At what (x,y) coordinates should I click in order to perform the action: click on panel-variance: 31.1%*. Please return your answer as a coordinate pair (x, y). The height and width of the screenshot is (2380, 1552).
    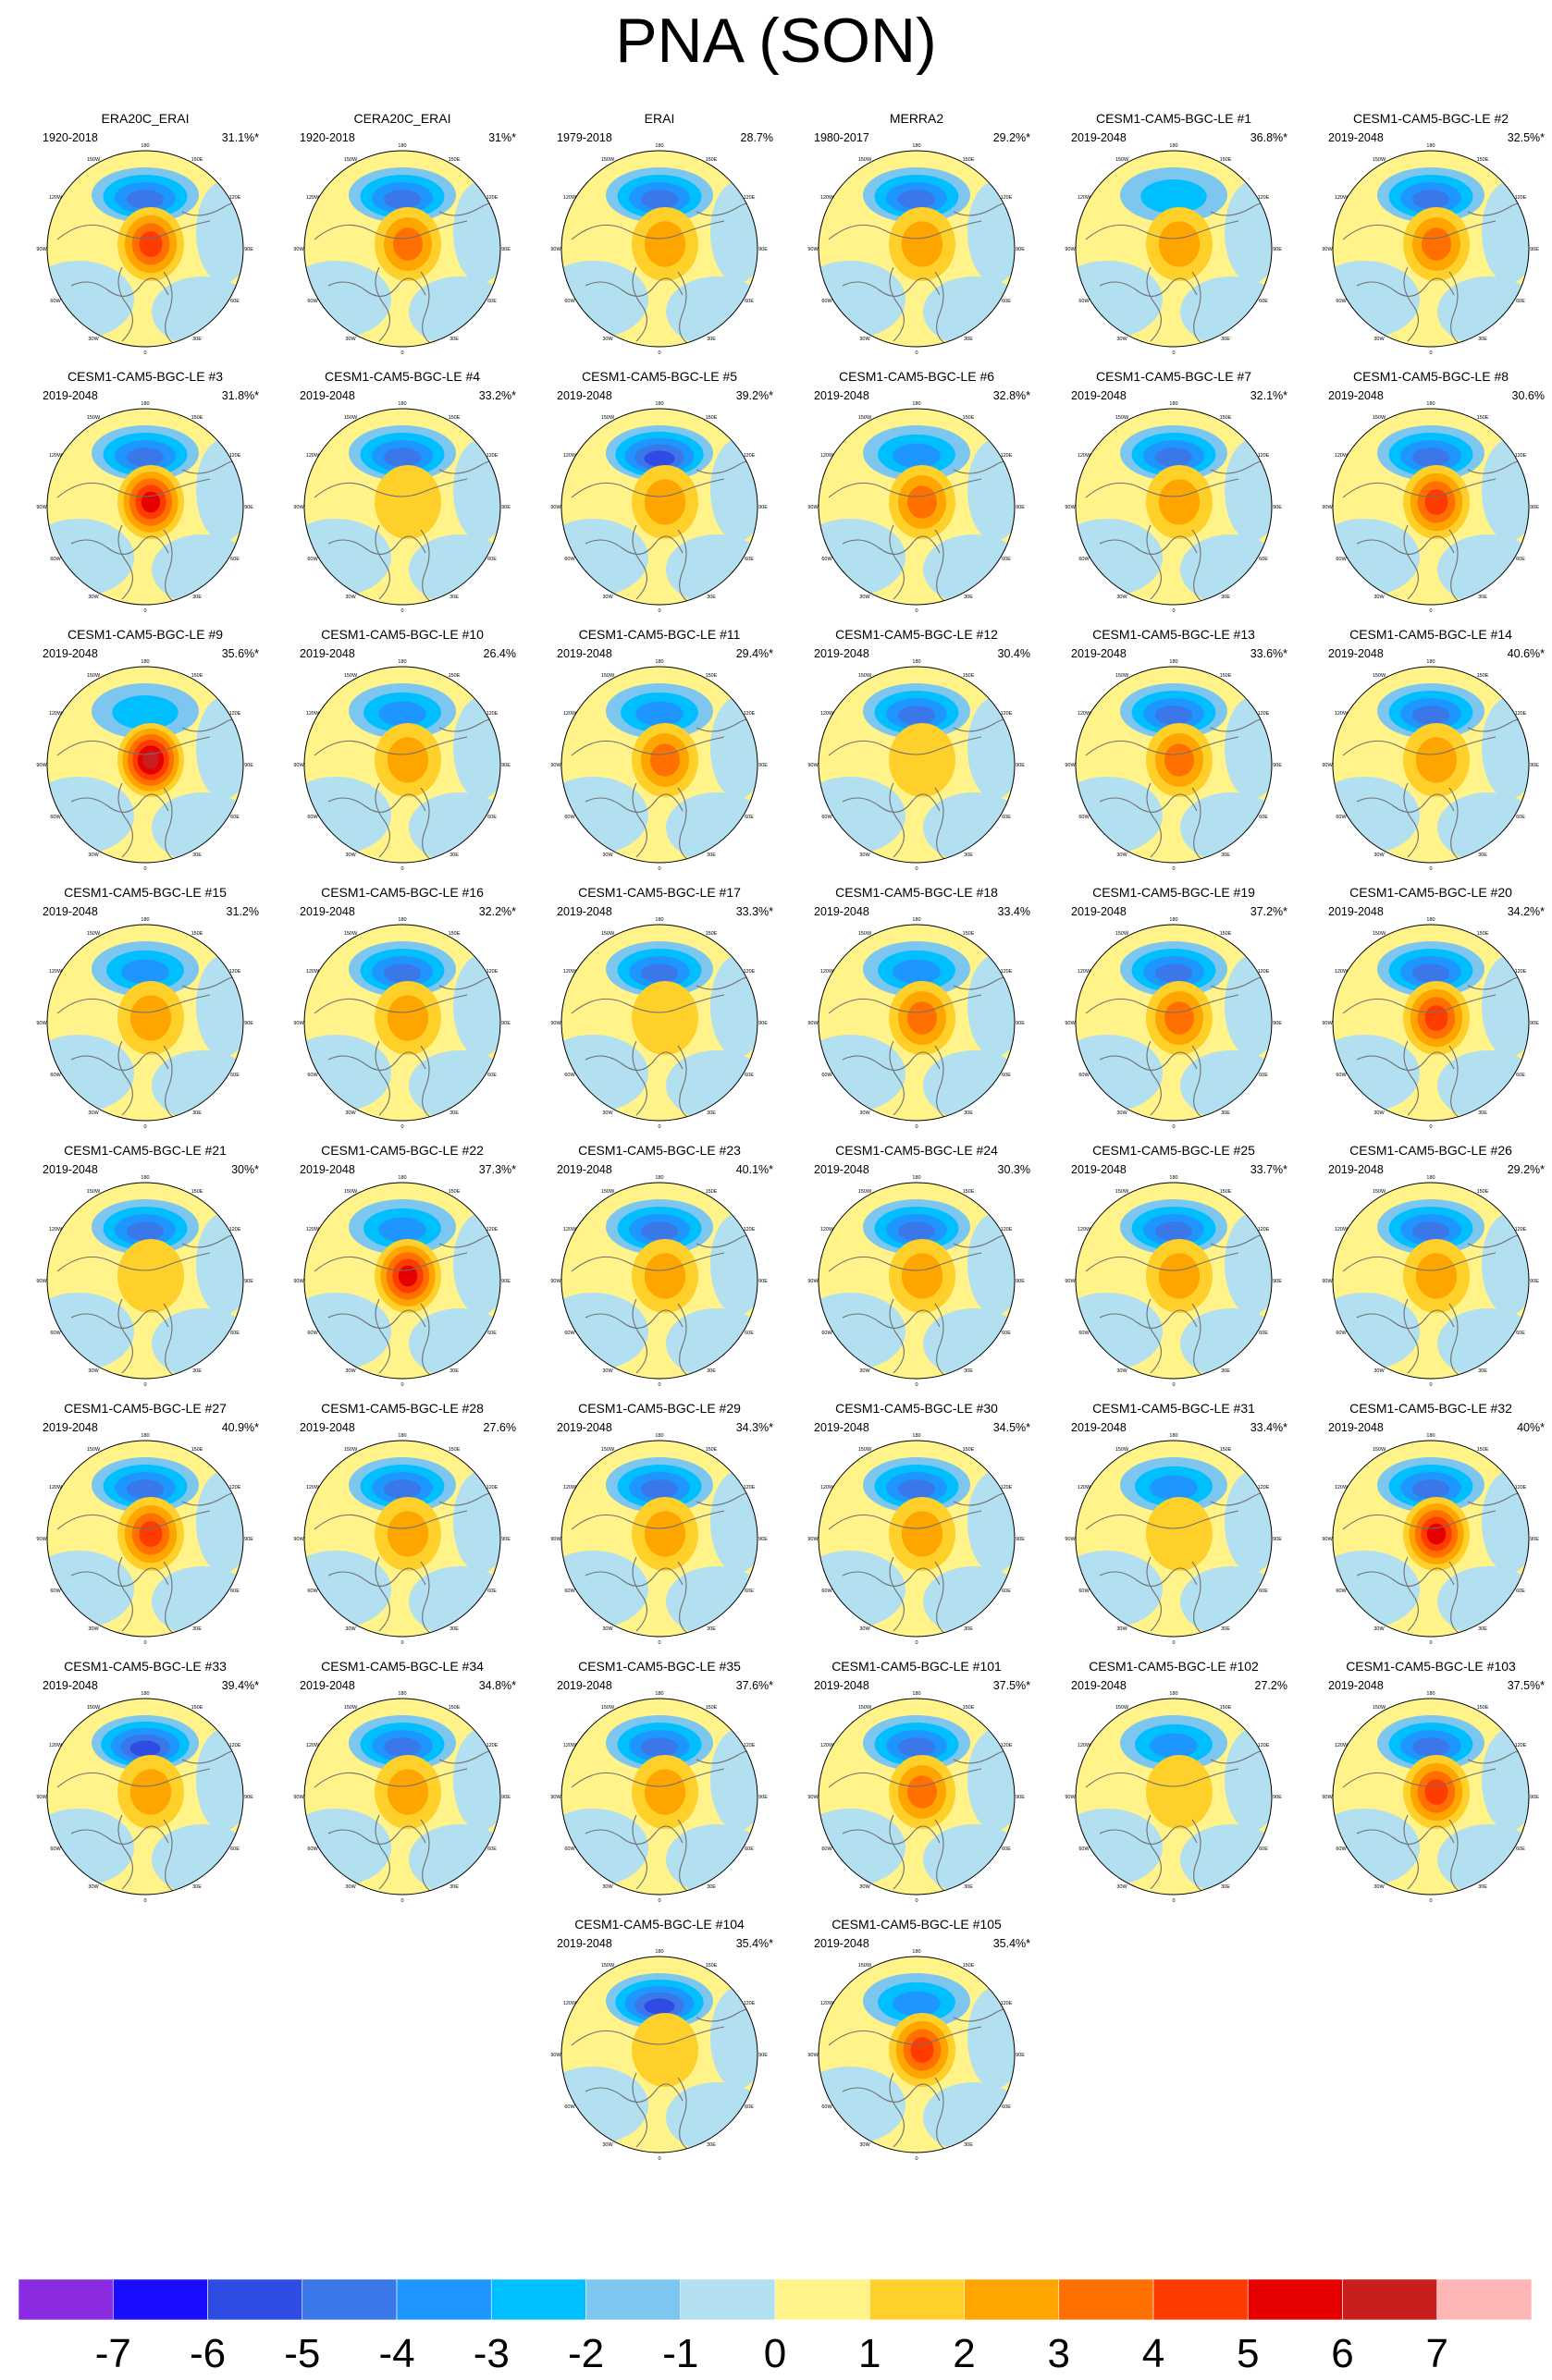
    Looking at the image, I should click on (240, 137).